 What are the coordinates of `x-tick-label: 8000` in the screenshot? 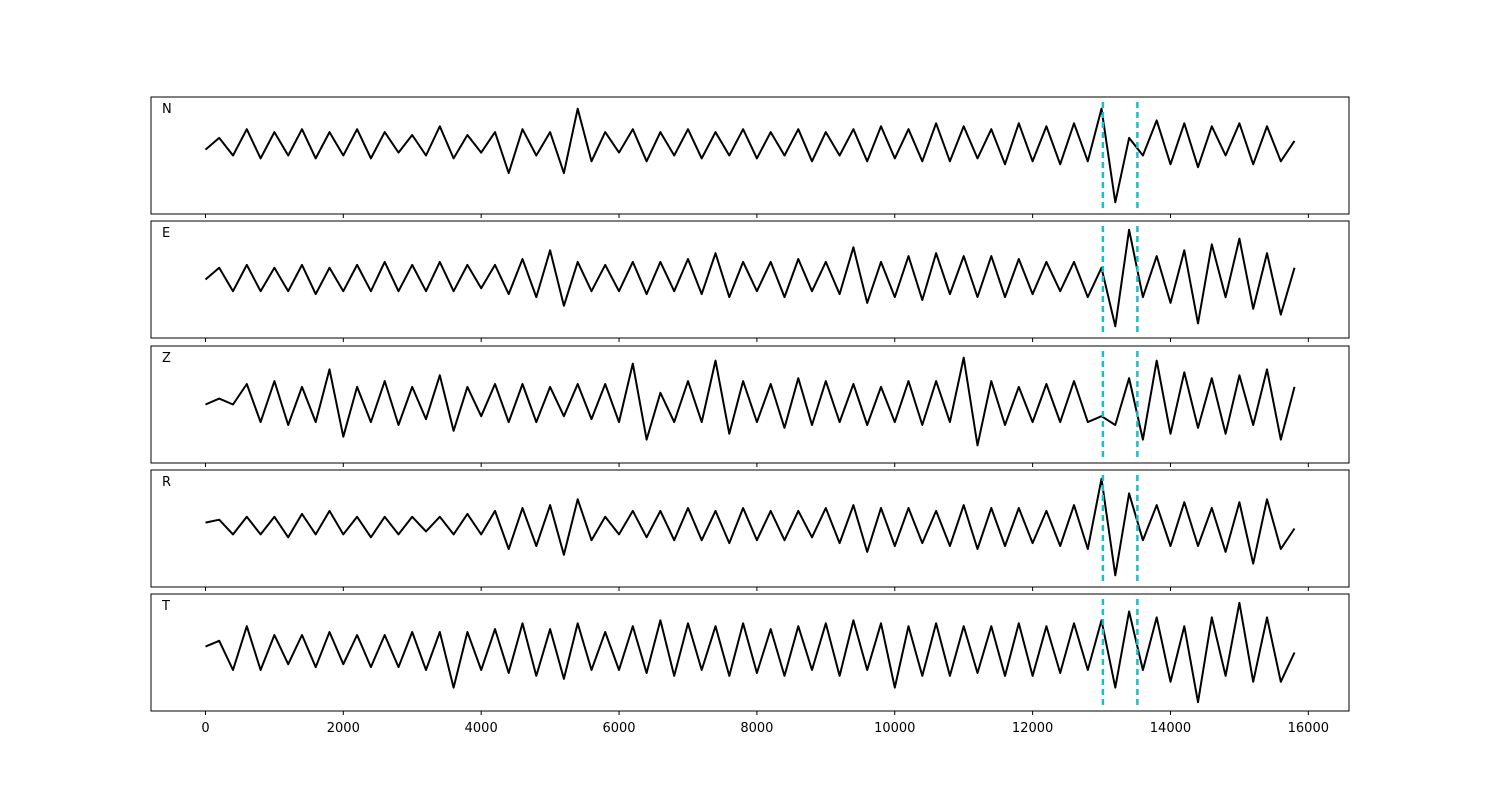 It's located at (756, 728).